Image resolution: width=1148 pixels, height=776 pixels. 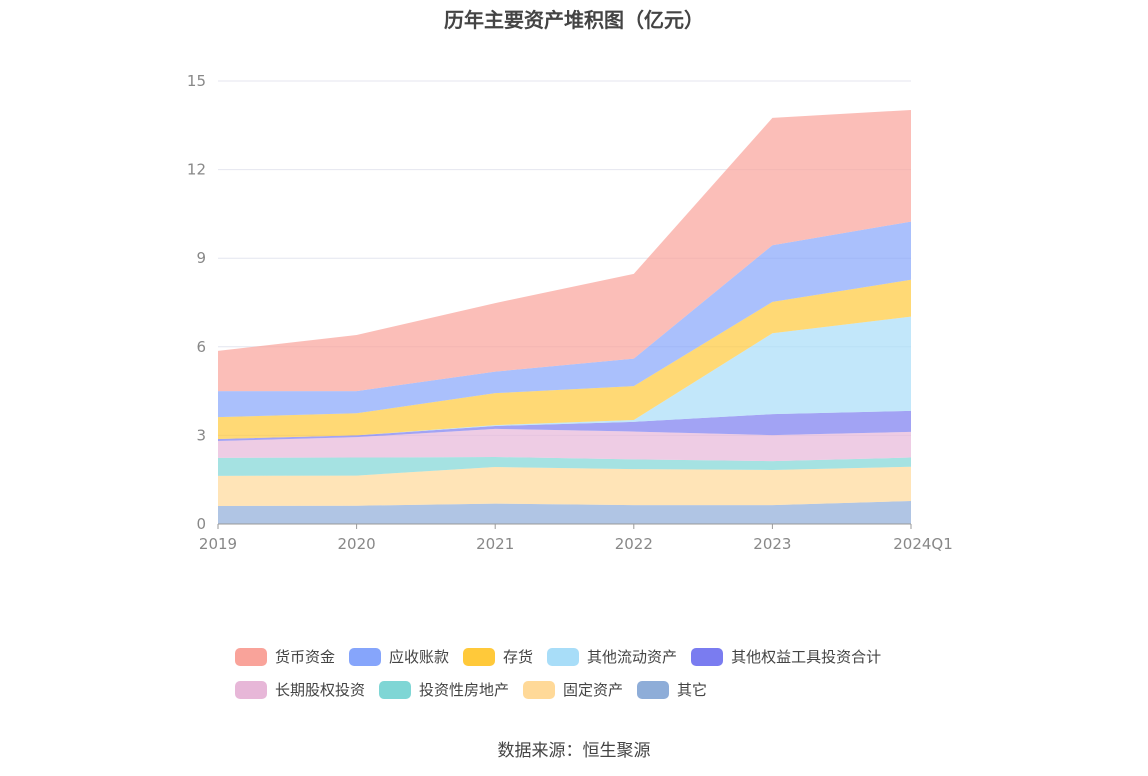 What do you see at coordinates (564, 377) in the screenshot?
I see `area-其他流动资产` at bounding box center [564, 377].